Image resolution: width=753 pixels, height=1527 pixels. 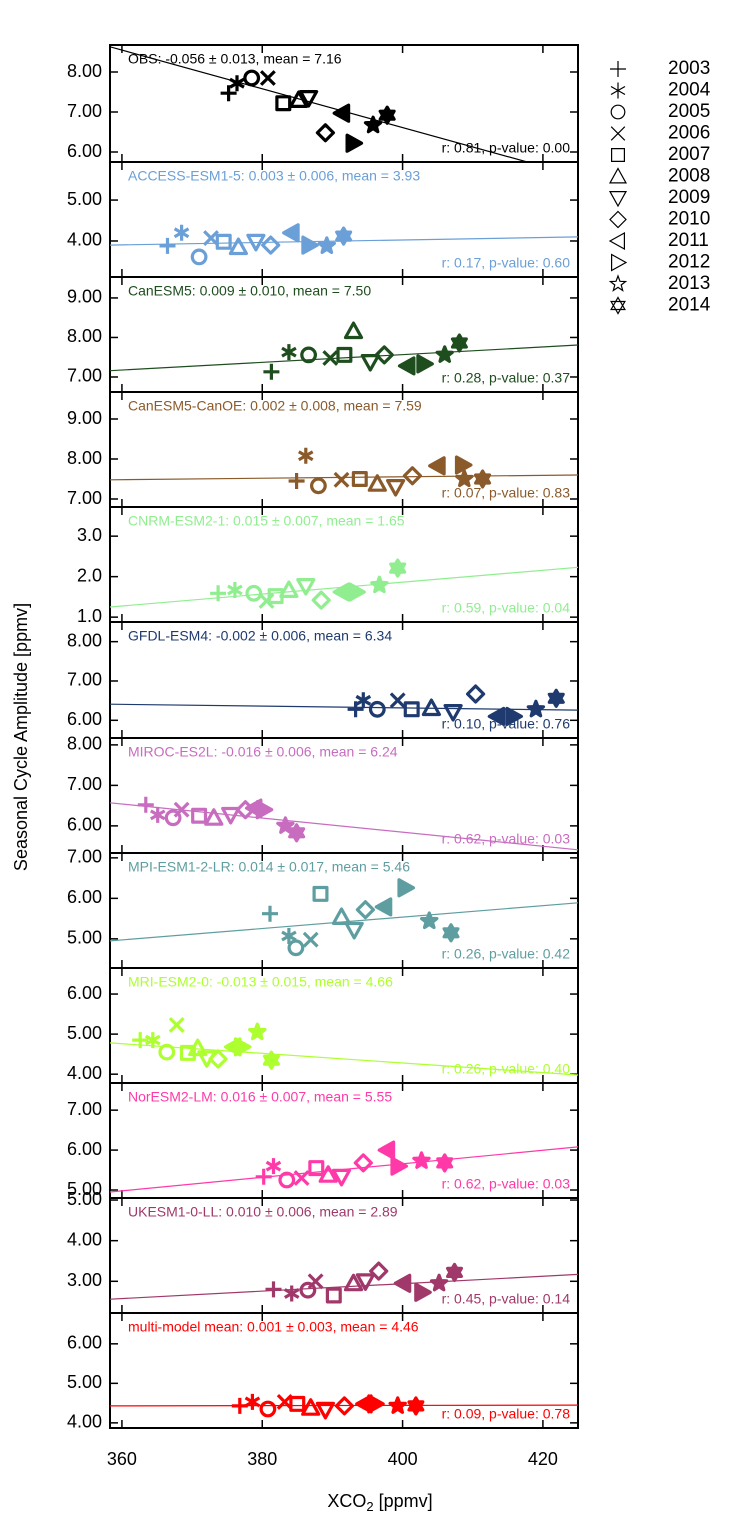 I want to click on x-tick-label: 360, so click(x=122, y=1459).